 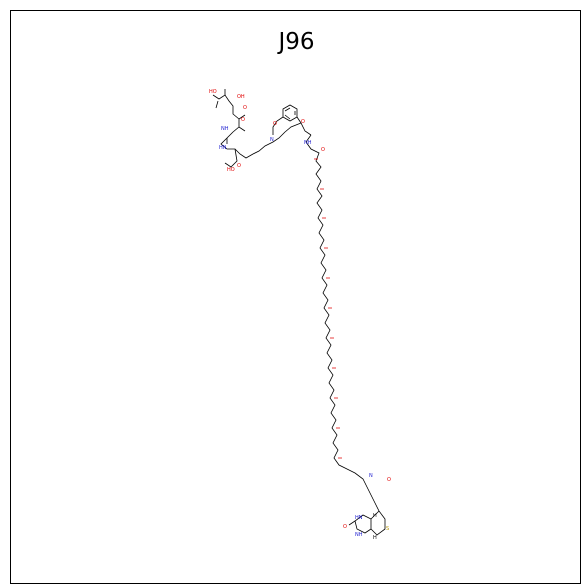 I want to click on label-o-3: O, so click(x=239, y=166).